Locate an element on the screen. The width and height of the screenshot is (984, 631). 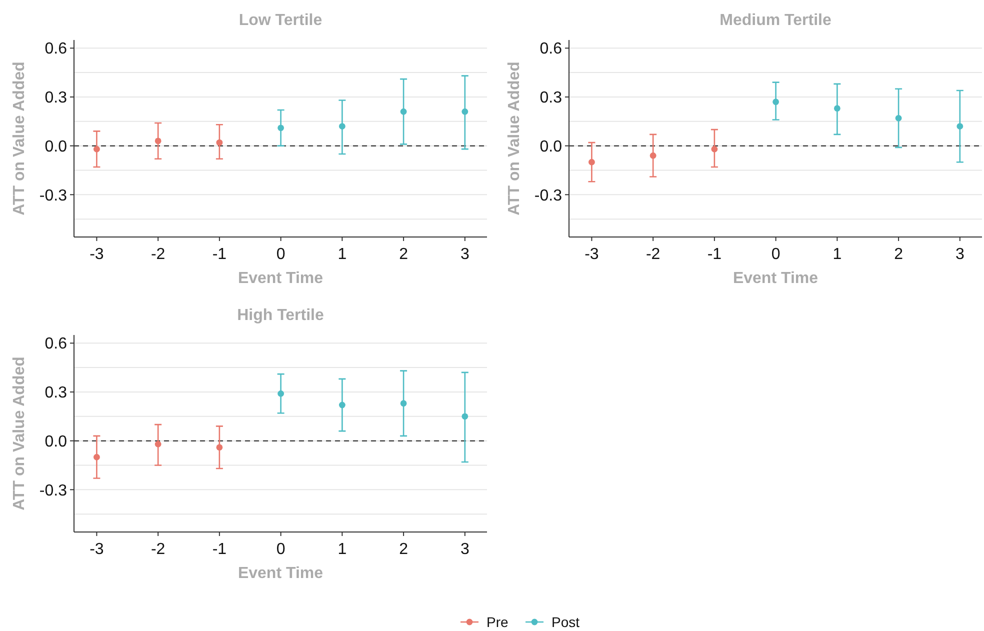
chart-title: Low Tertile is located at coordinates (280, 20).